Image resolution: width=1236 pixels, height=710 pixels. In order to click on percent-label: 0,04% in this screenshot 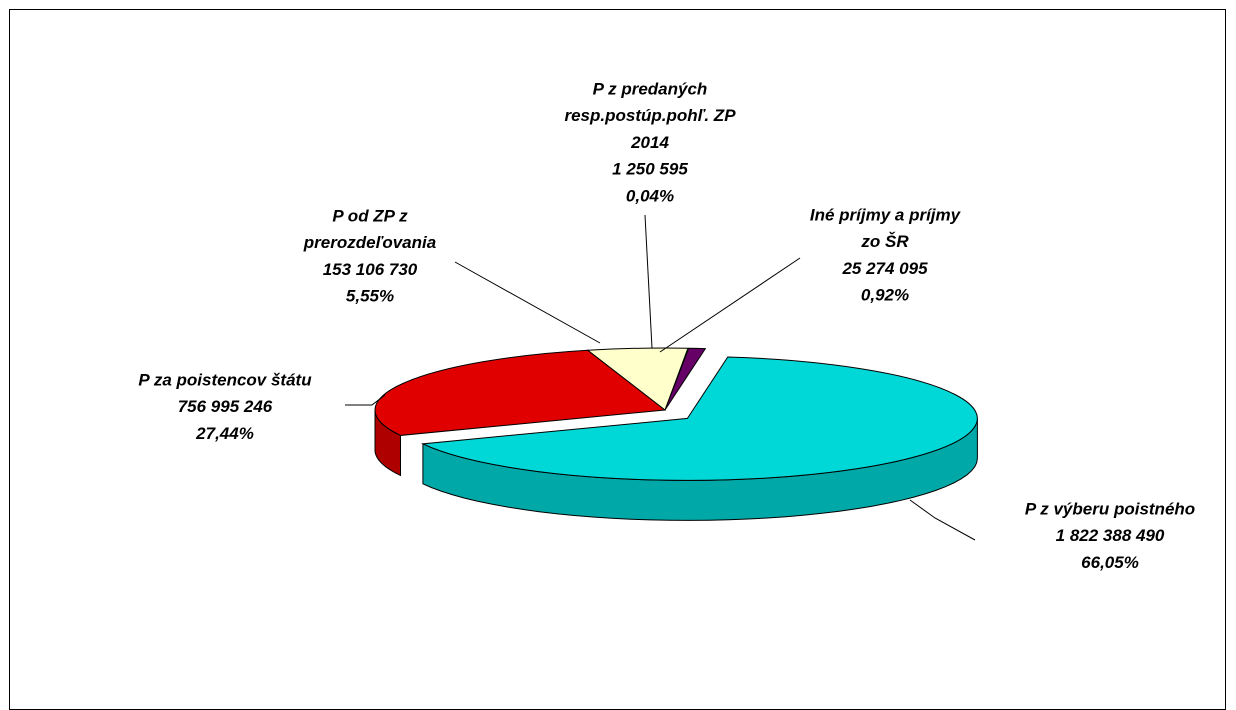, I will do `click(650, 195)`.